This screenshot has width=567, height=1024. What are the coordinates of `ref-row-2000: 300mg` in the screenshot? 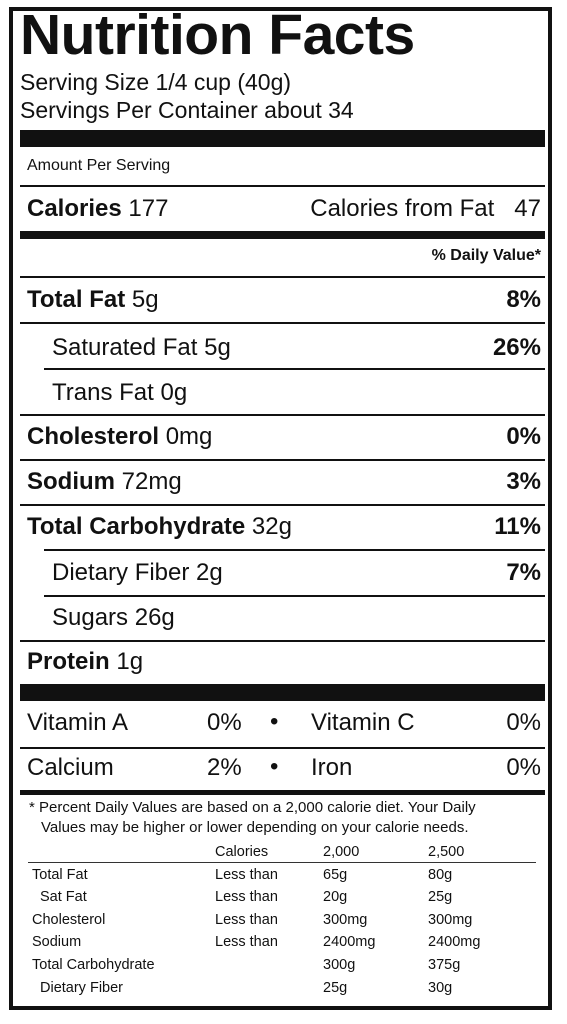 It's located at (345, 920).